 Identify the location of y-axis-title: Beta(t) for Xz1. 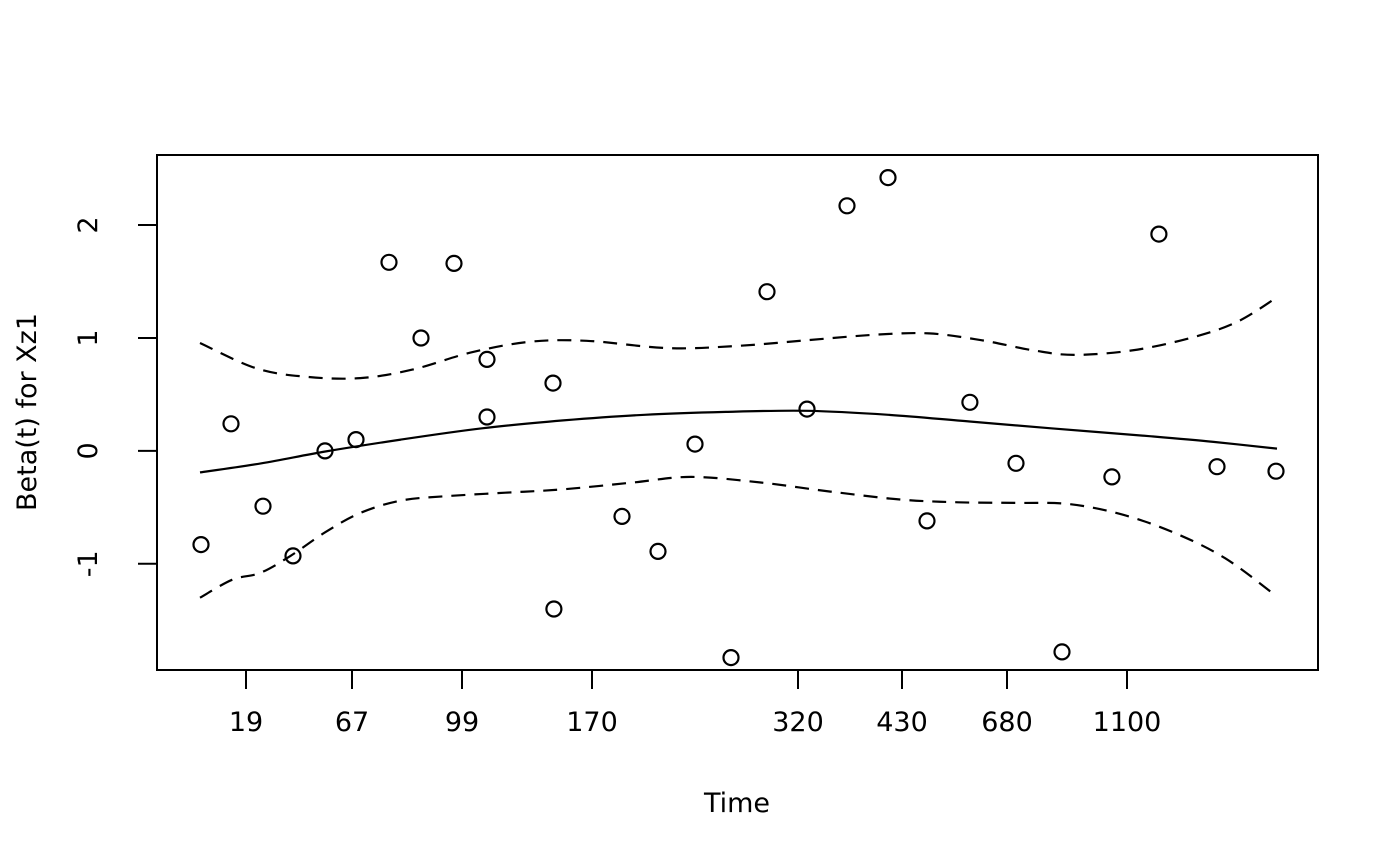
(27, 412).